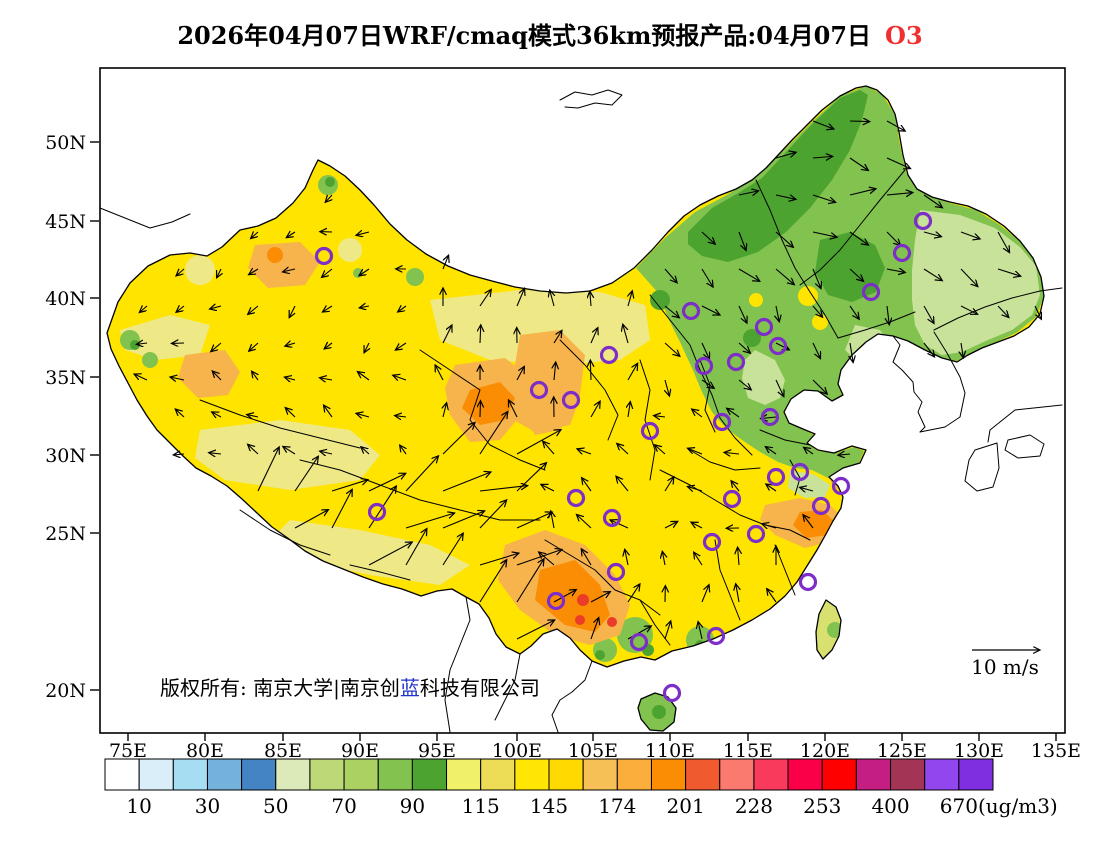  I want to click on lon-label: 130E, so click(979, 751).